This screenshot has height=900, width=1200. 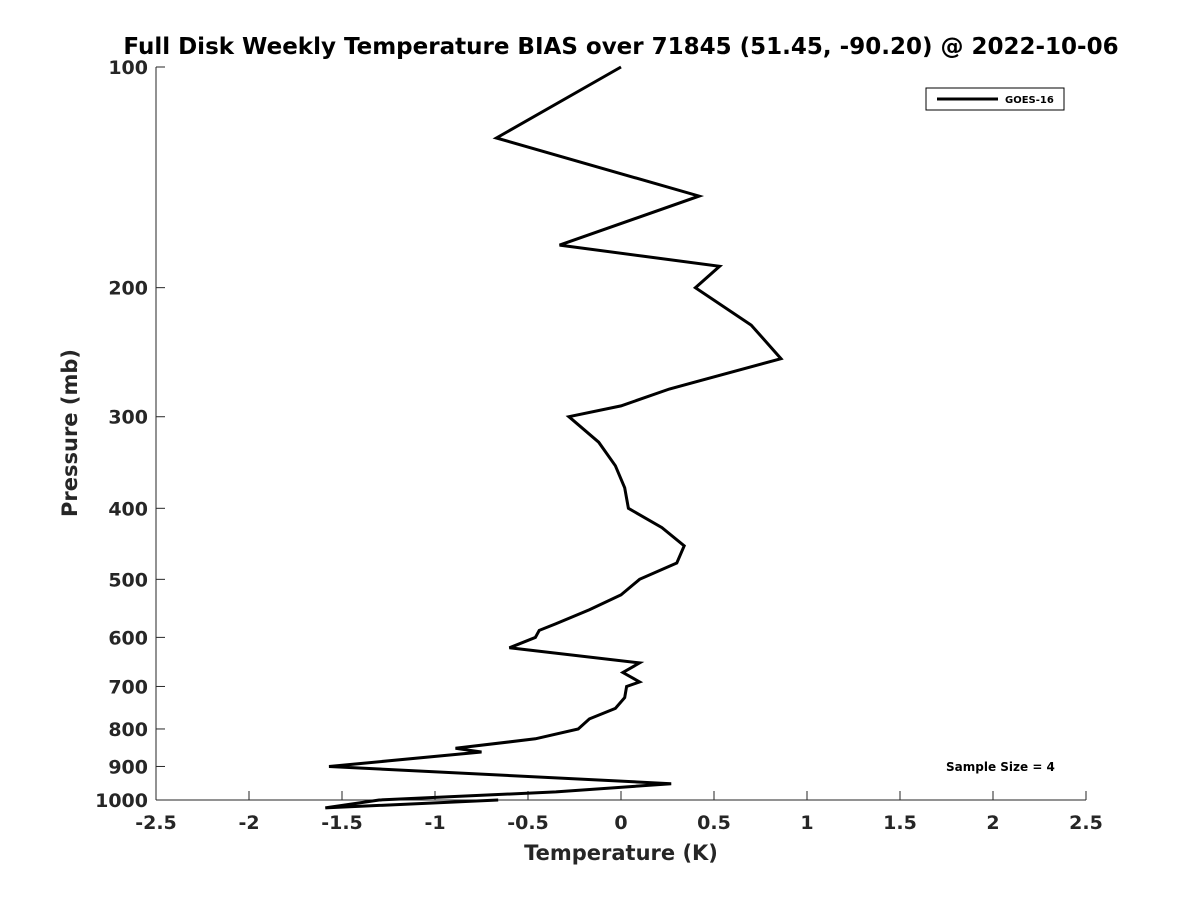 I want to click on x-axis-label: Temperature (K), so click(x=621, y=853).